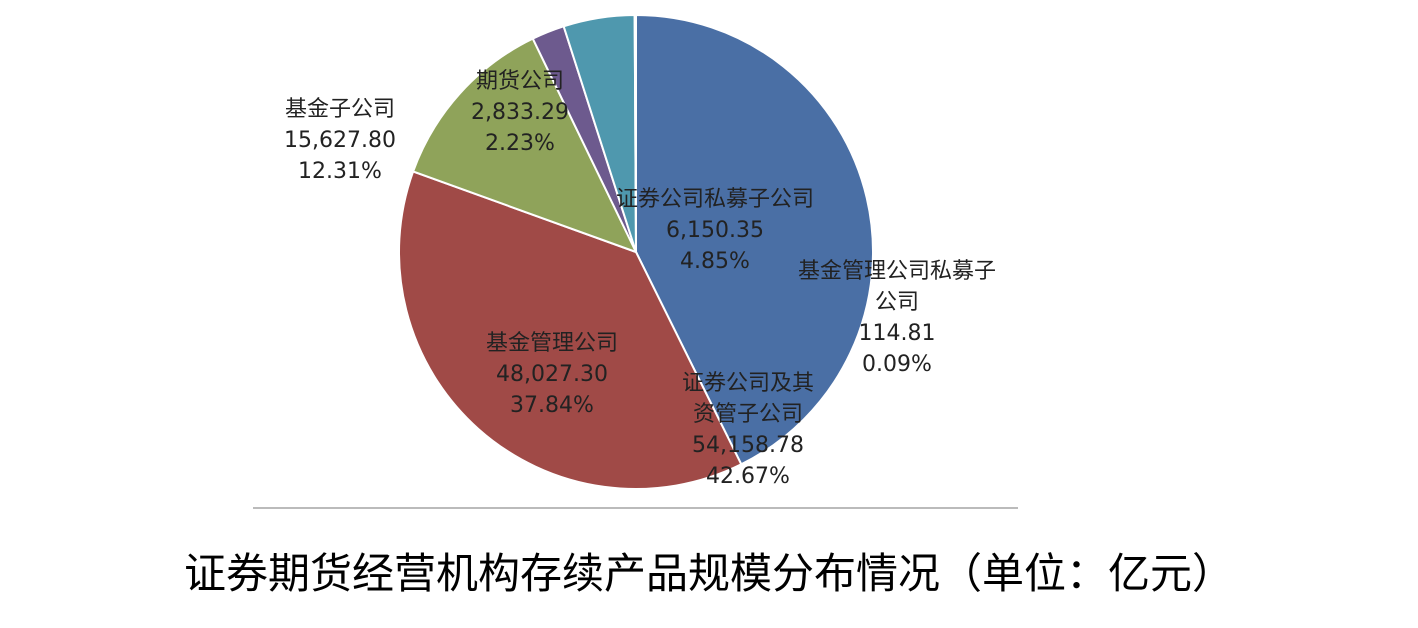  I want to click on category-label: 基金管理公司私募子公司, so click(896, 287).